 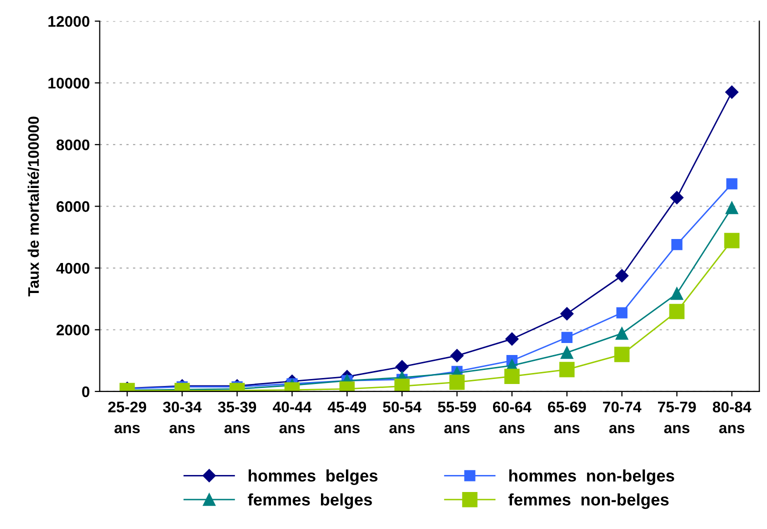 What do you see at coordinates (237, 418) in the screenshot?
I see `x-tick-label: 35-39 ans` at bounding box center [237, 418].